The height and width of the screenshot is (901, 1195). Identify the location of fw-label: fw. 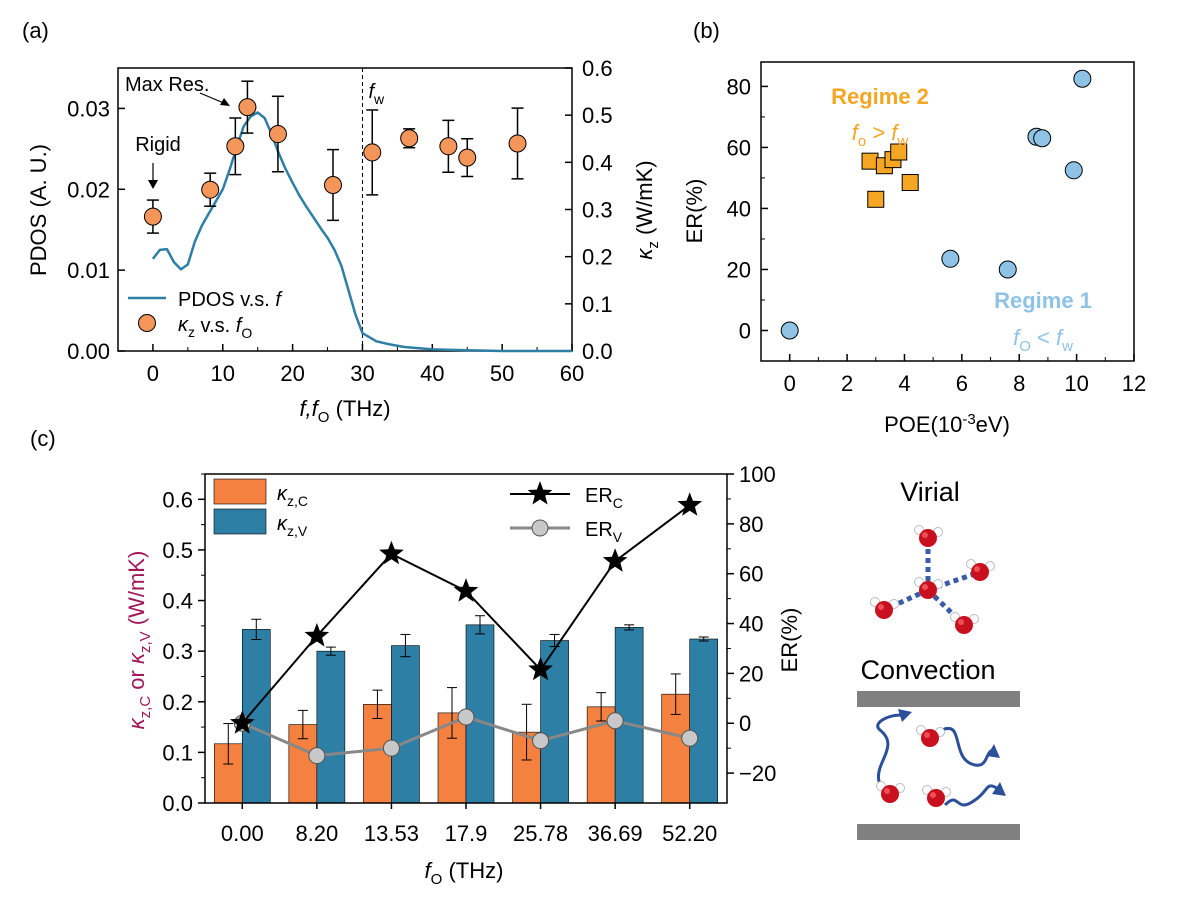
(376, 94).